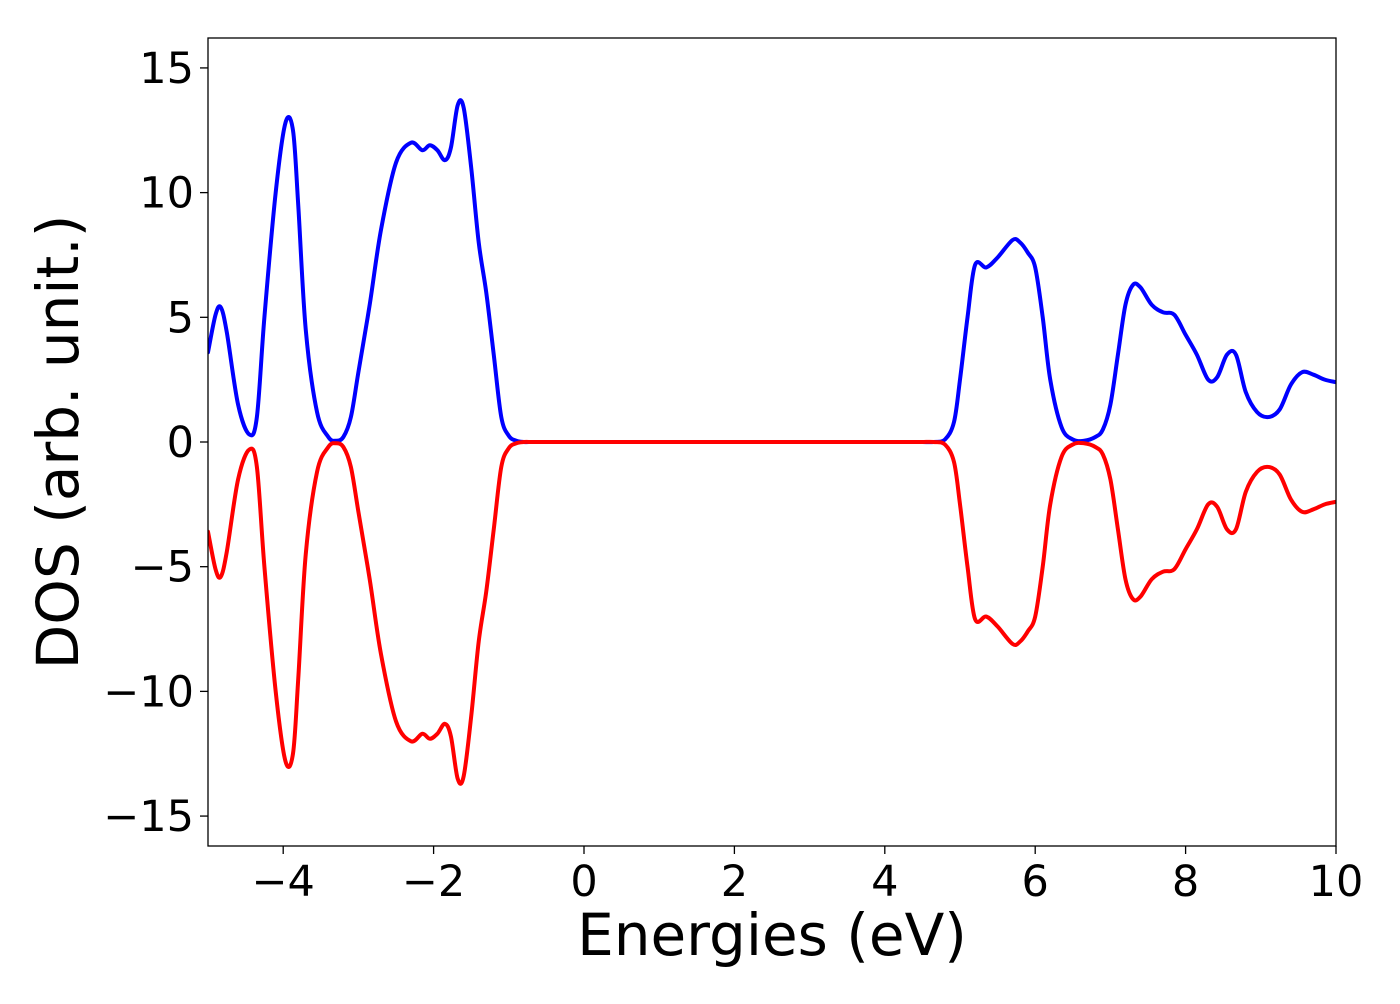  What do you see at coordinates (162, 568) in the screenshot?
I see `y-tick-label: −5` at bounding box center [162, 568].